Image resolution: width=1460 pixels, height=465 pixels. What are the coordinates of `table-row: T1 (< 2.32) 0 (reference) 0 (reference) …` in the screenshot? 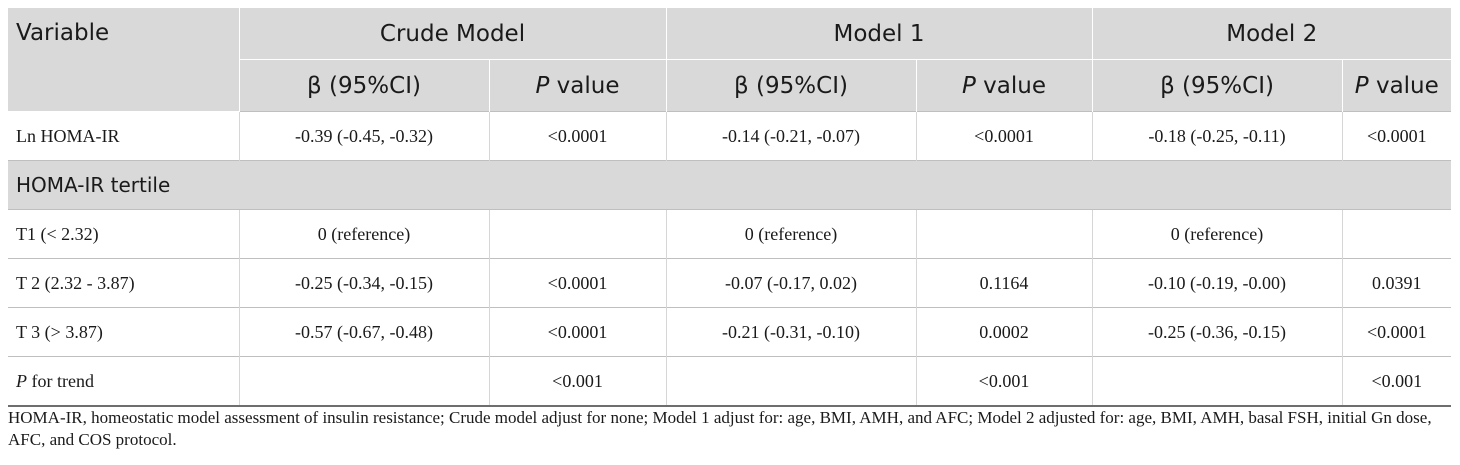 It's located at (730, 234).